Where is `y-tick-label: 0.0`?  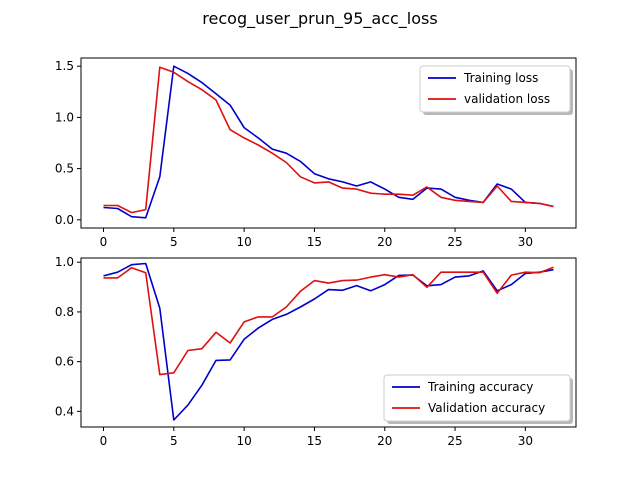
y-tick-label: 0.0 is located at coordinates (64, 220).